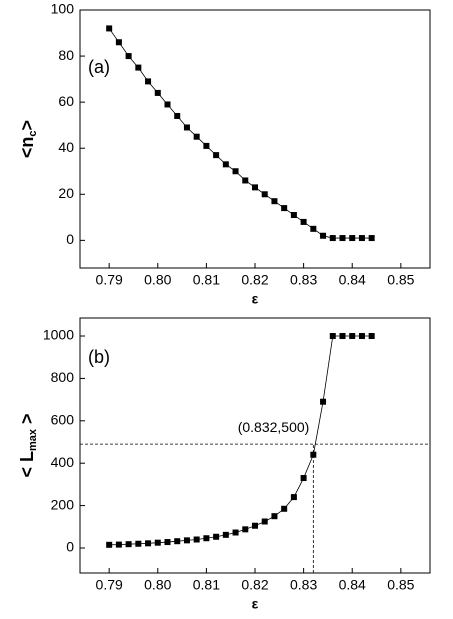 This screenshot has height=619, width=453. Describe the element at coordinates (33, 133) in the screenshot. I see `y-label-sub: c` at that location.